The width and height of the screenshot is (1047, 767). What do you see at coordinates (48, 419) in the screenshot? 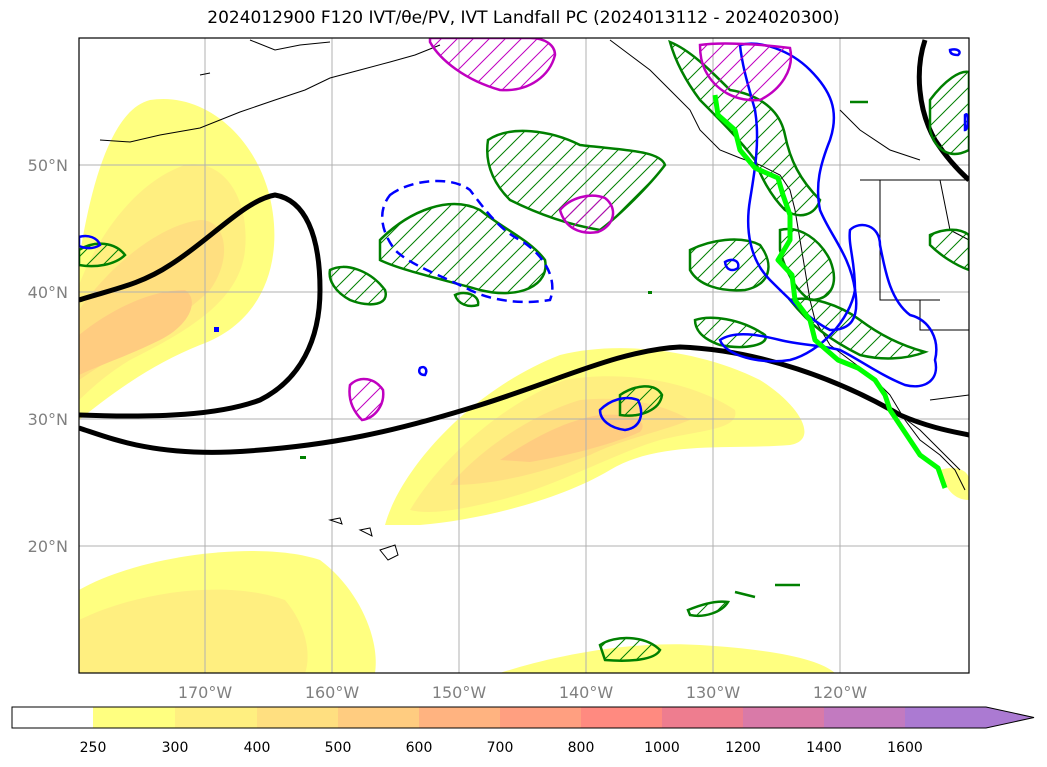
I see `lat-label: 30°N` at bounding box center [48, 419].